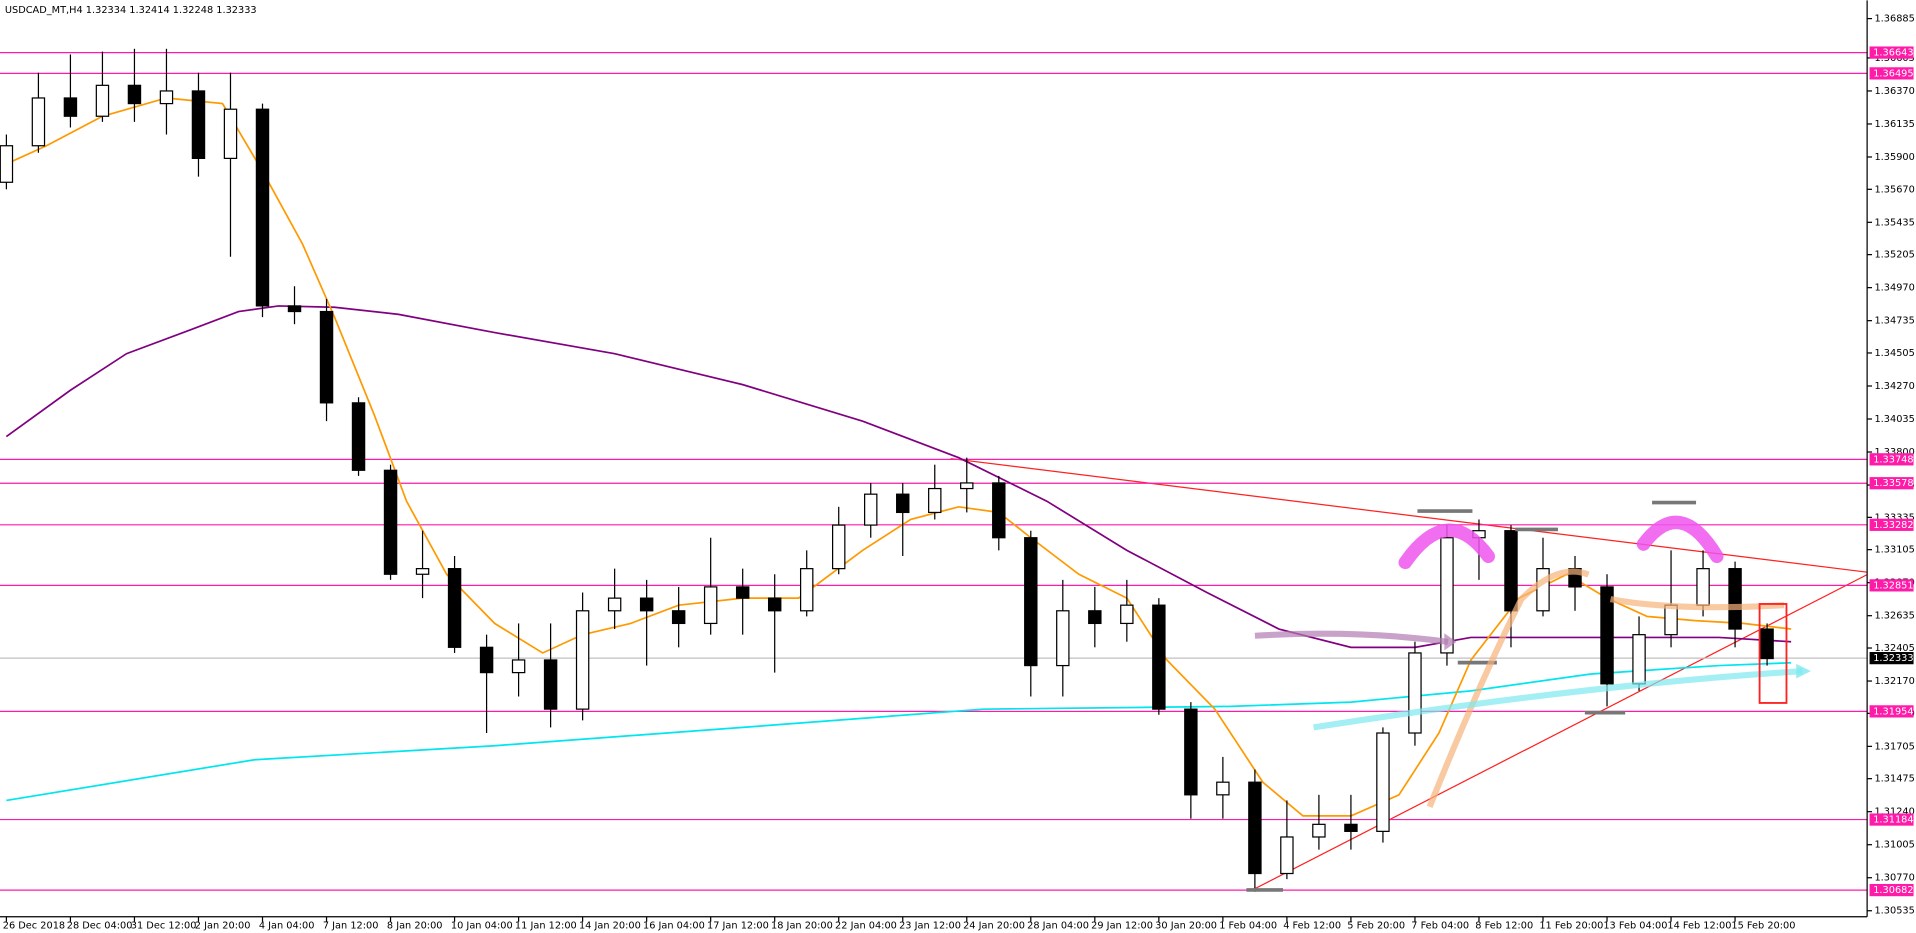  I want to click on x-tick-label: 26 Dec 2018, so click(34, 925).